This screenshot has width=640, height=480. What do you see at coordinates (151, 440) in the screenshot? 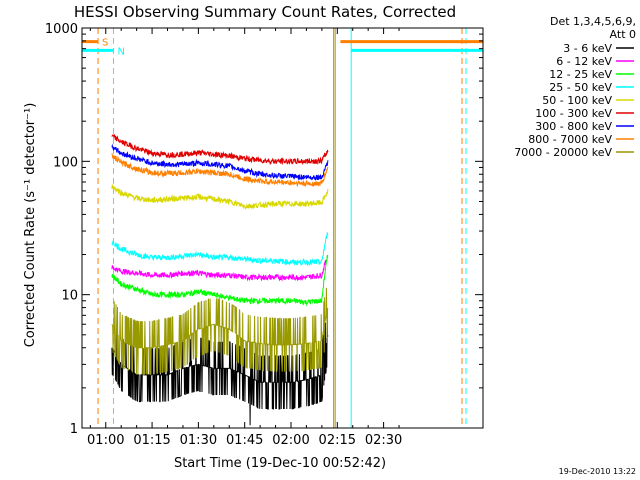
I see `x-tick-label: 01:15` at bounding box center [151, 440].